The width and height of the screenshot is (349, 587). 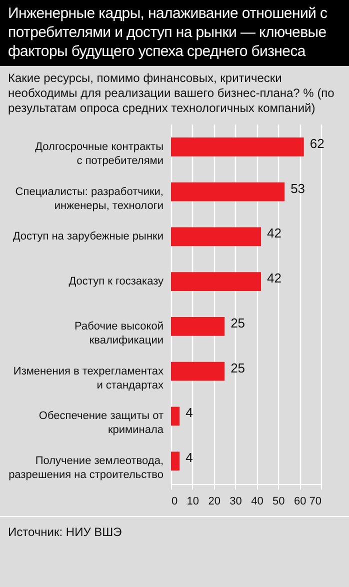 What do you see at coordinates (214, 502) in the screenshot?
I see `x-tick-label: 20` at bounding box center [214, 502].